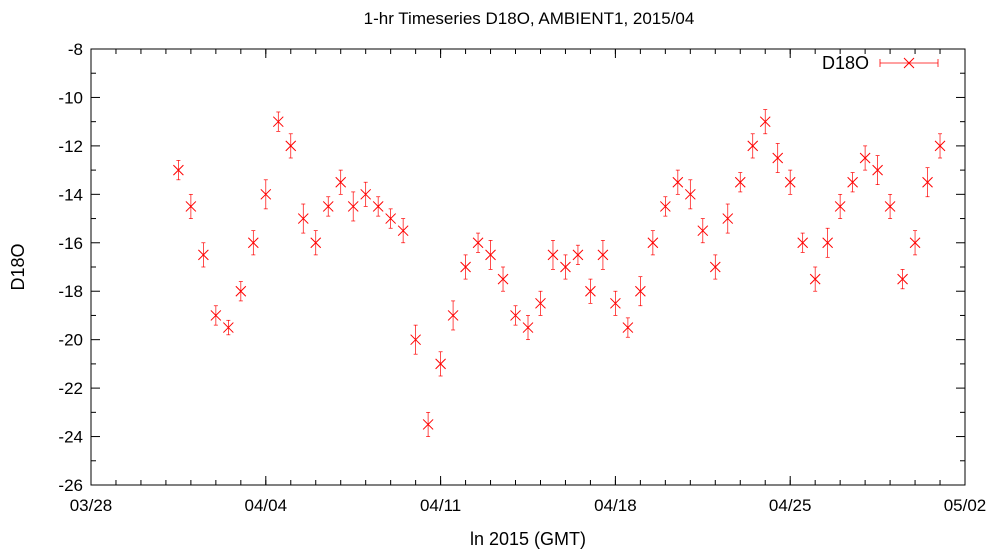 The height and width of the screenshot is (559, 998). I want to click on y-tick-label: -20, so click(70, 340).